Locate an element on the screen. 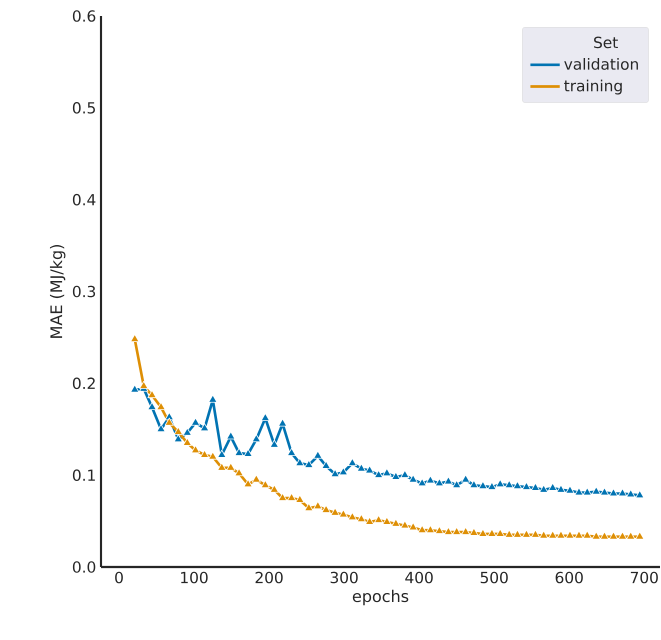  y-tick-label: 0.2 is located at coordinates (83, 384).